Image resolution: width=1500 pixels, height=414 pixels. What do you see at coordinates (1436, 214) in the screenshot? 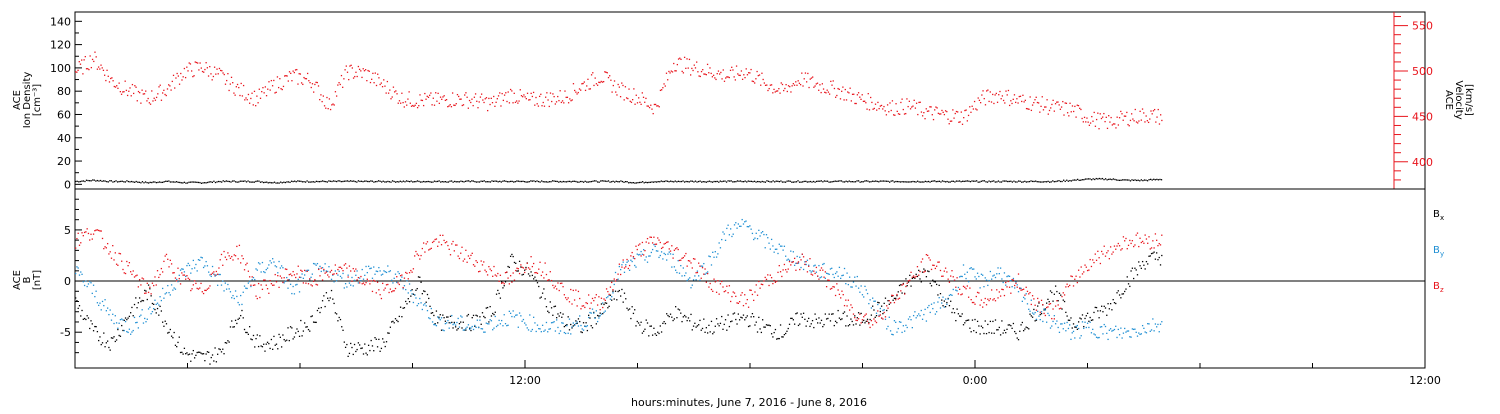
I see `legend-bx: B` at bounding box center [1436, 214].